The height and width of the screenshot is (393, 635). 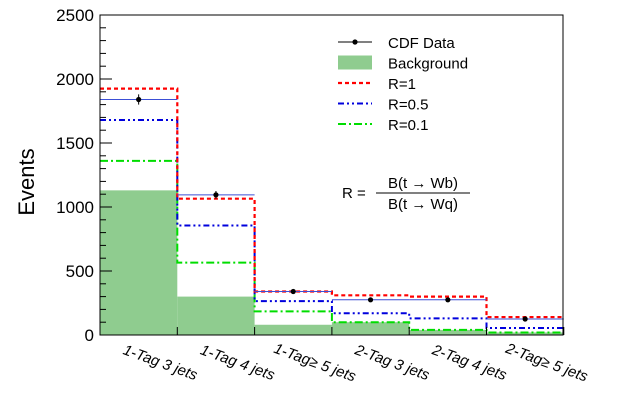 What do you see at coordinates (423, 204) in the screenshot?
I see `ratio-denominator: B(t → Wq)` at bounding box center [423, 204].